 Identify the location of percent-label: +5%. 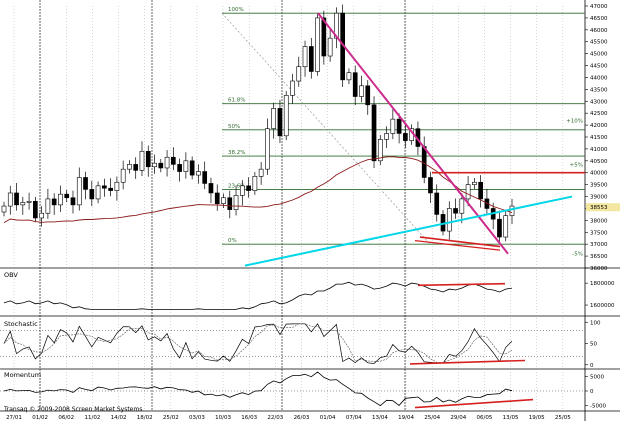
(576, 165).